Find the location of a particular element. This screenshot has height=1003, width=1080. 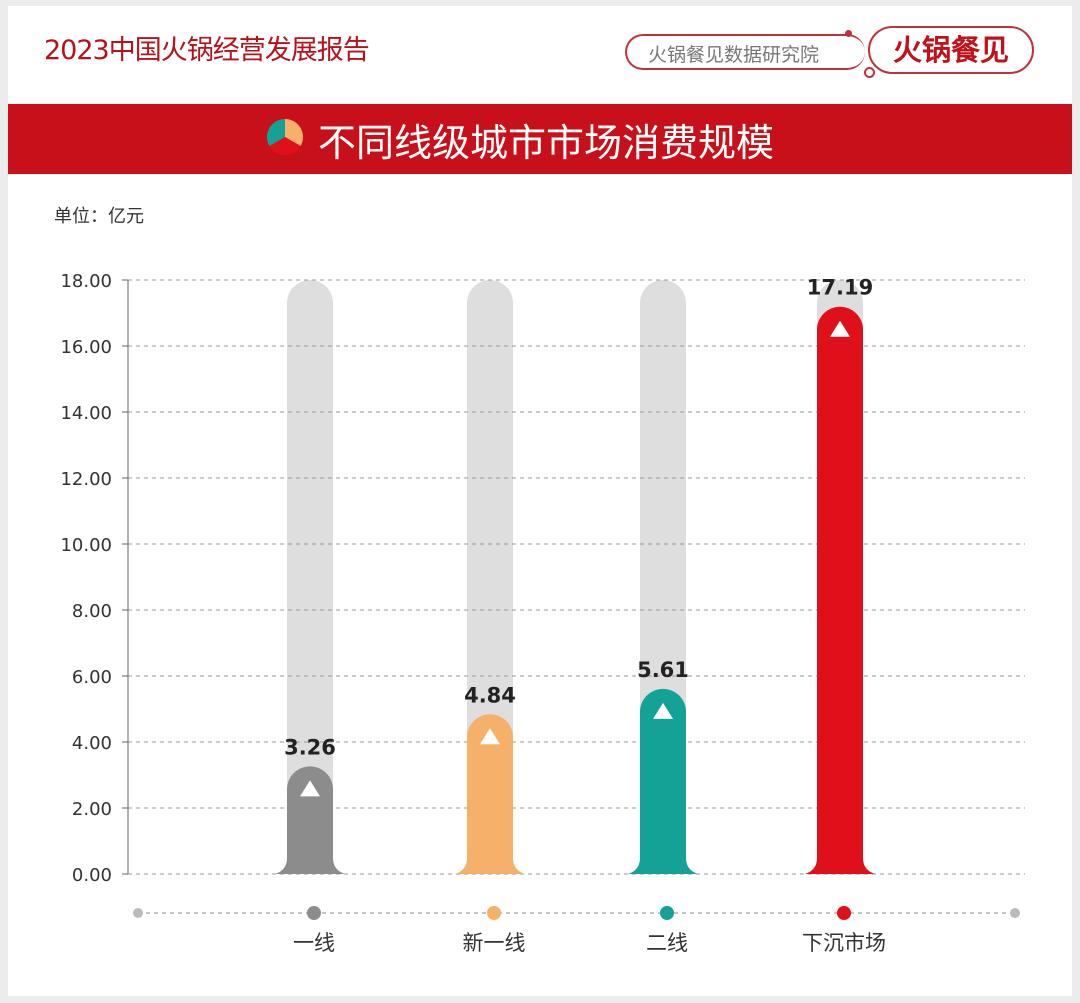

brand-pill is located at coordinates (745, 52).